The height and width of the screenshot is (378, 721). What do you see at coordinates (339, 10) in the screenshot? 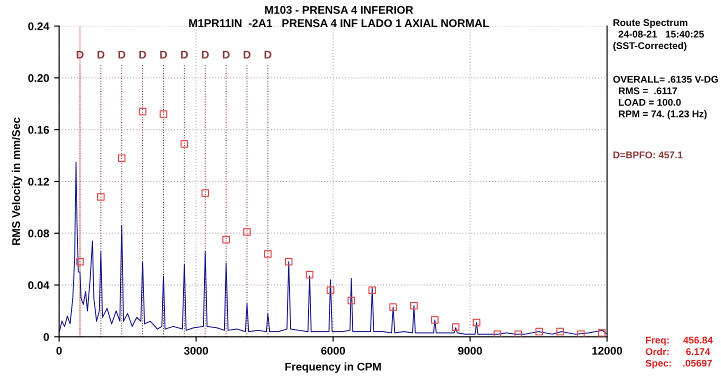
I see `chart-title: M103 - PRENSA 4 INFERIOR` at bounding box center [339, 10].